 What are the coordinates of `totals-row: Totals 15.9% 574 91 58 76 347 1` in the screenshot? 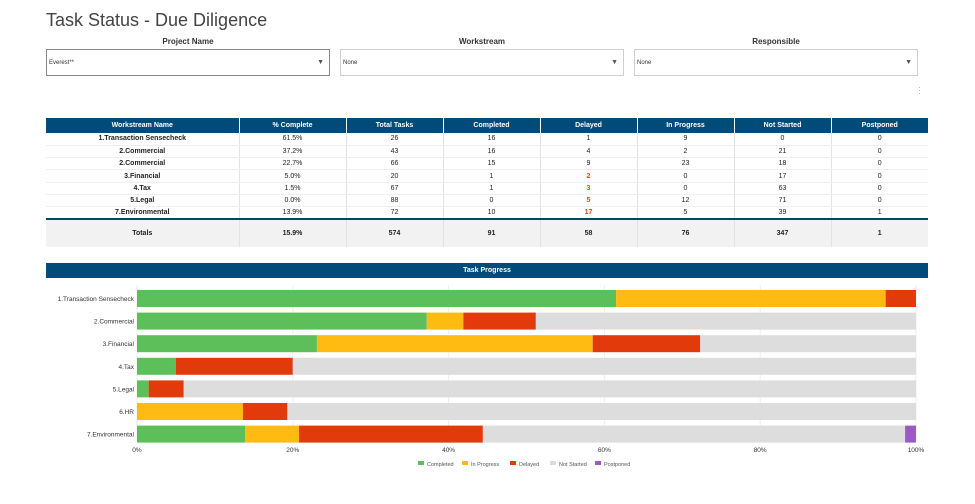 It's located at (487, 233).